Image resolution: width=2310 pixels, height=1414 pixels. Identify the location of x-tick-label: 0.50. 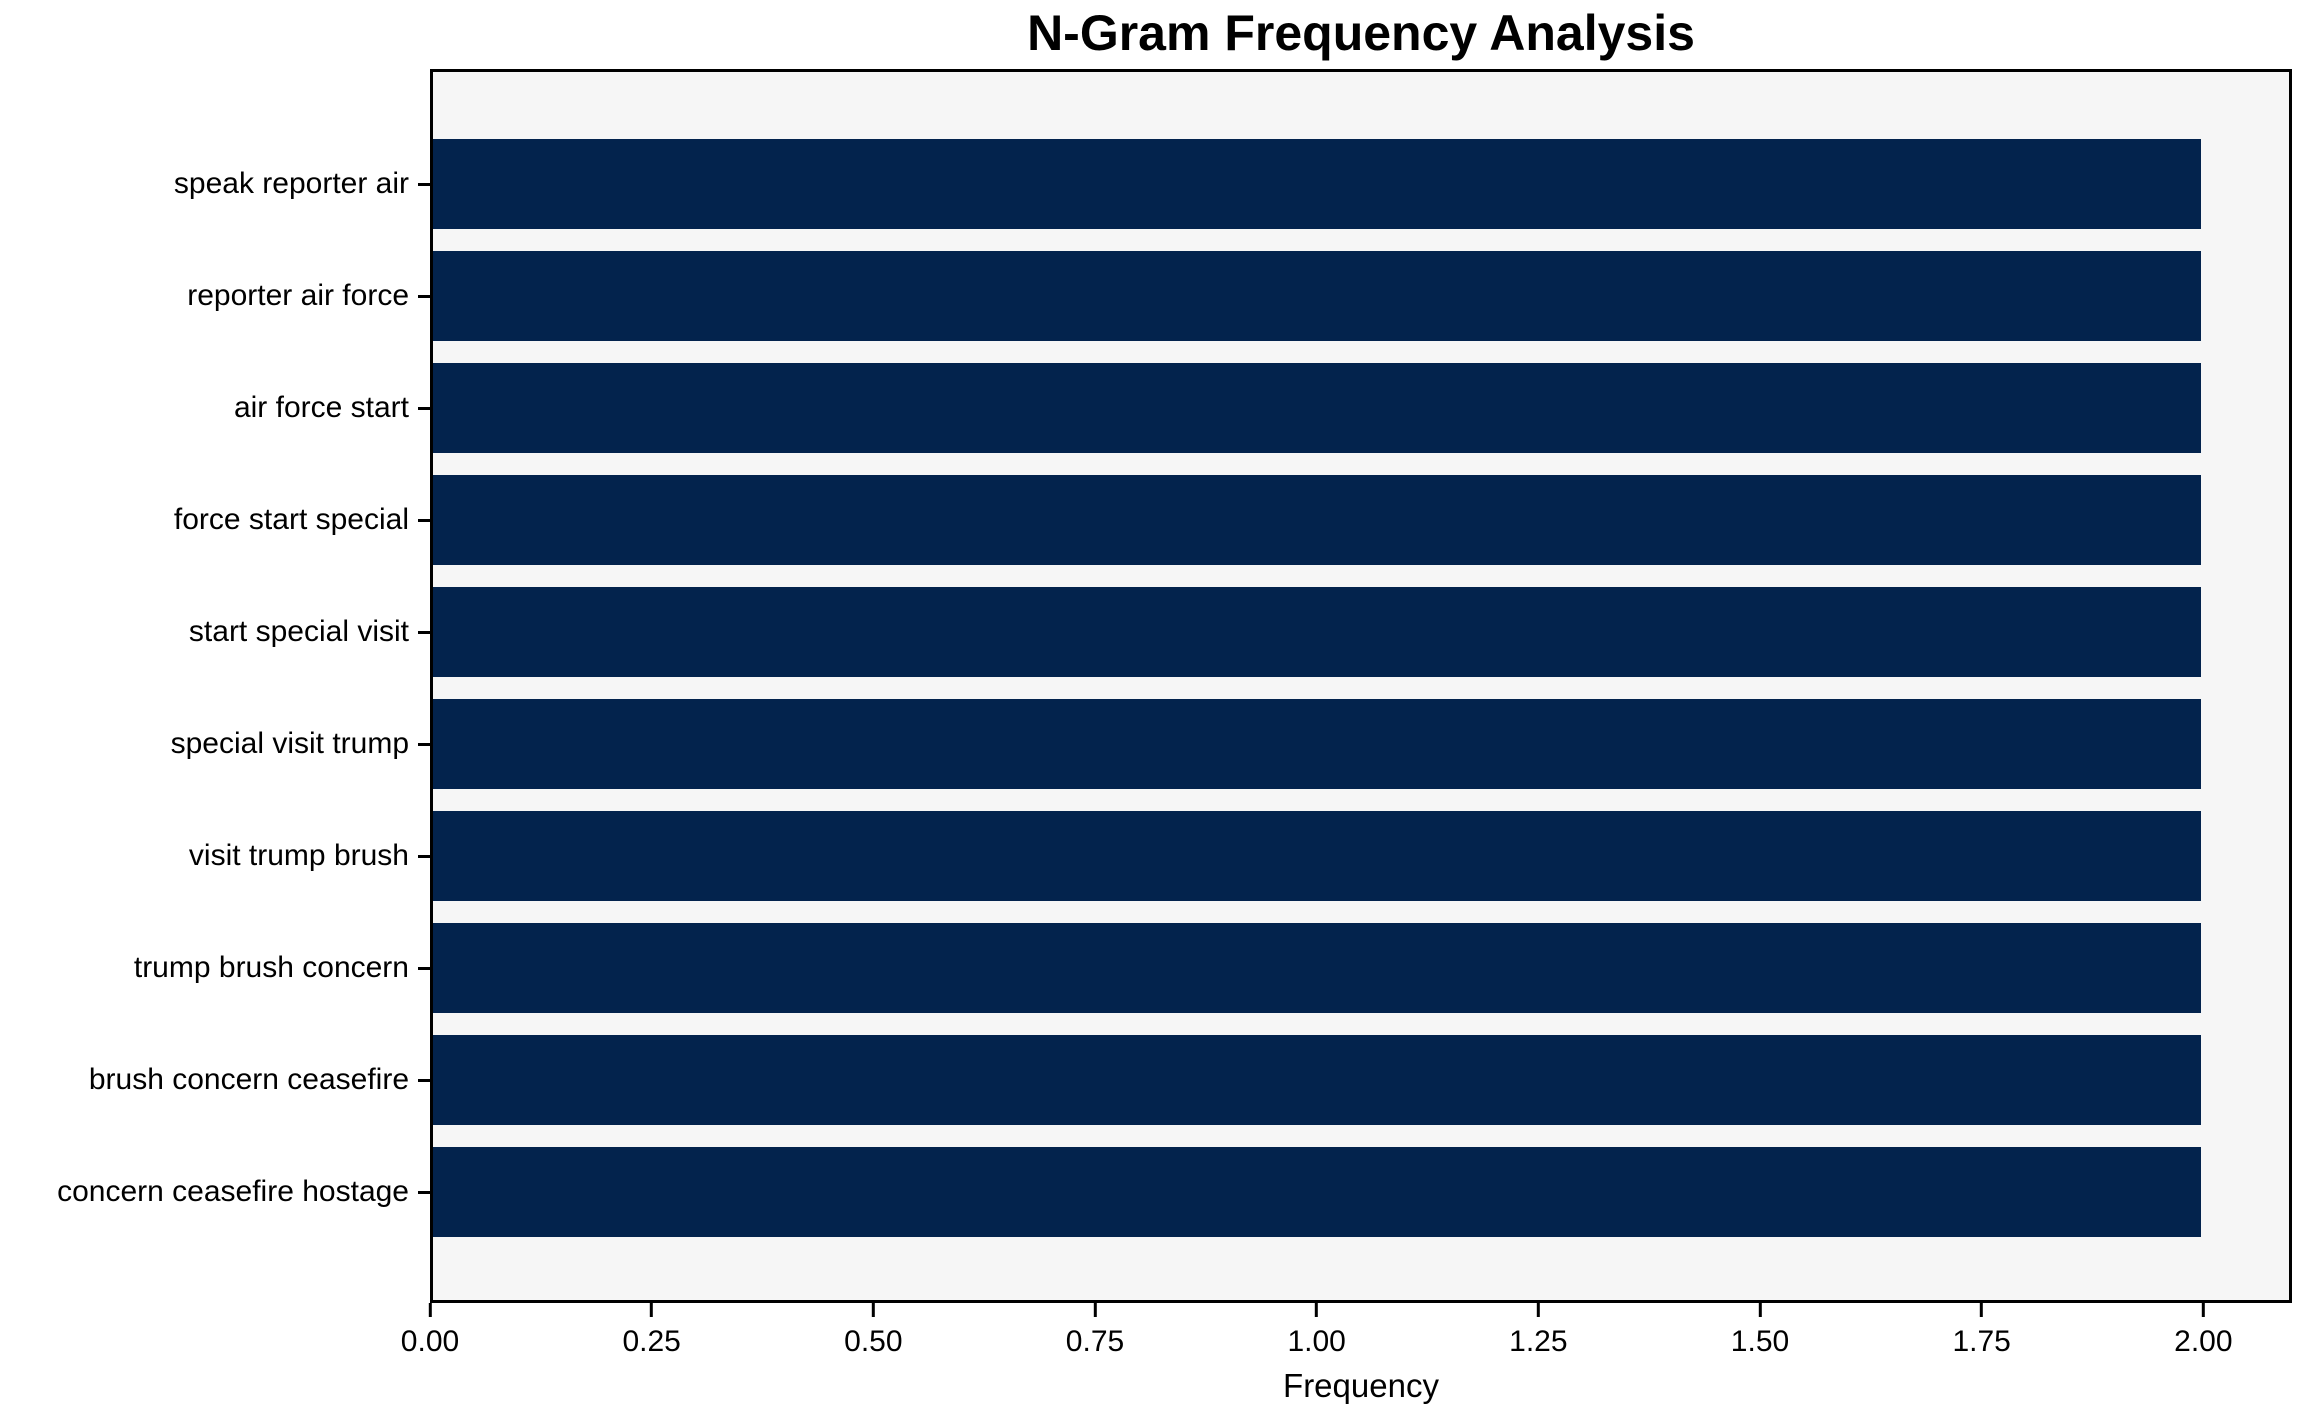
(873, 1341).